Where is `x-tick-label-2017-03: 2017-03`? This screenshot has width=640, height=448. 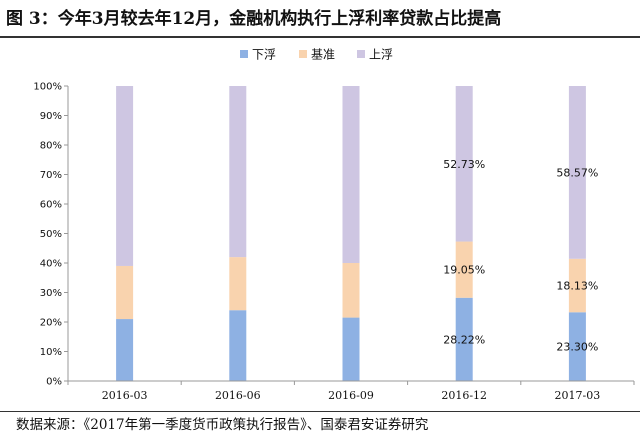
x-tick-label-2017-03: 2017-03 is located at coordinates (578, 395).